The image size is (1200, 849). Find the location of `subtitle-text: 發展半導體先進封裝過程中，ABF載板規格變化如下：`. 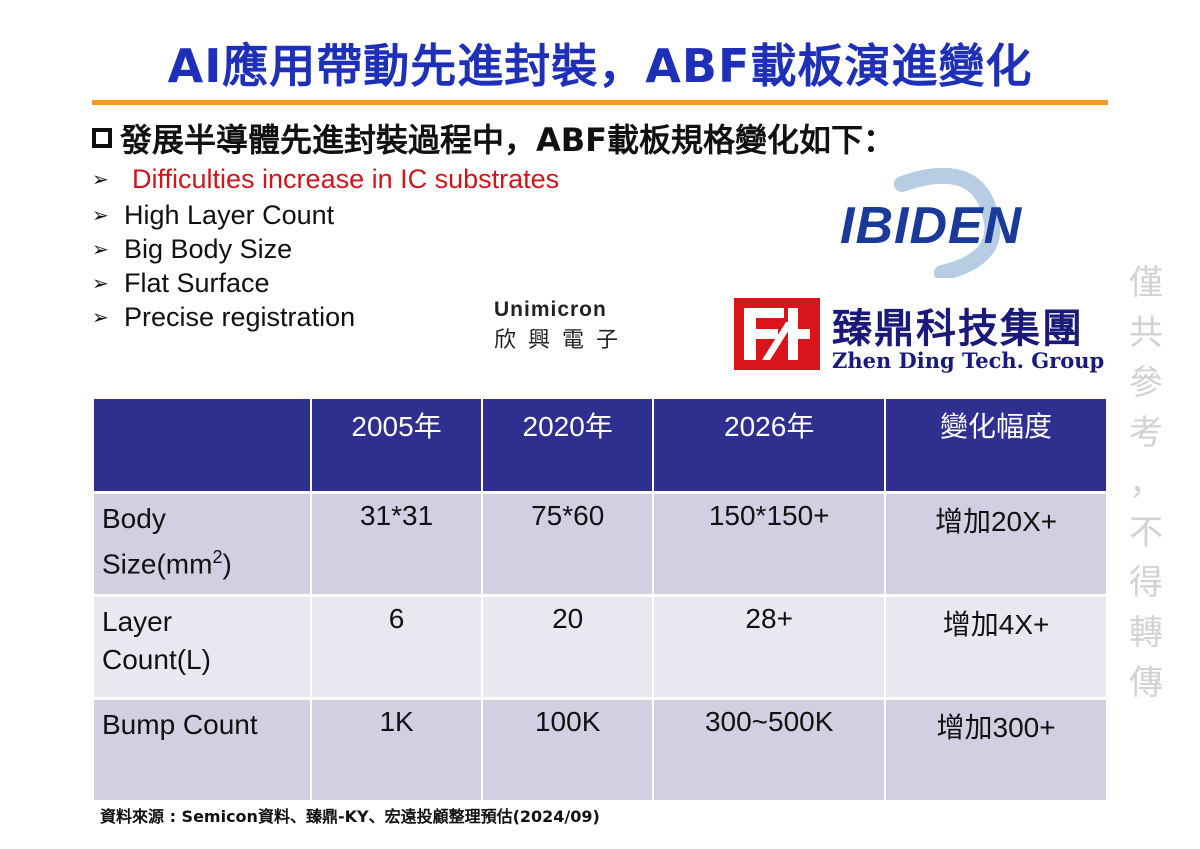

subtitle-text: 發展半導體先進封裝過程中，ABF載板規格變化如下： is located at coordinates (508, 140).